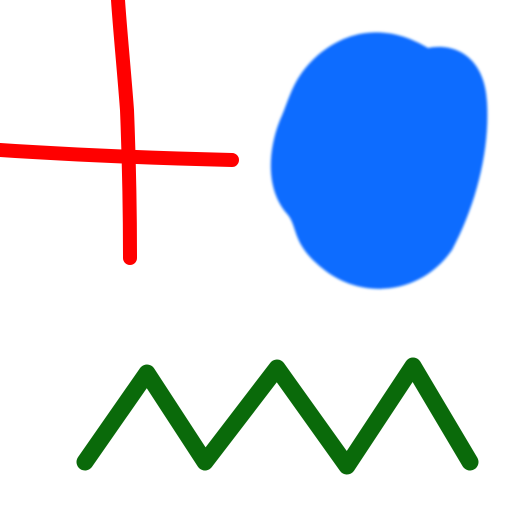  Describe the element at coordinates (119, 155) in the screenshot. I see `red-cross-horizontal-stroke` at that location.